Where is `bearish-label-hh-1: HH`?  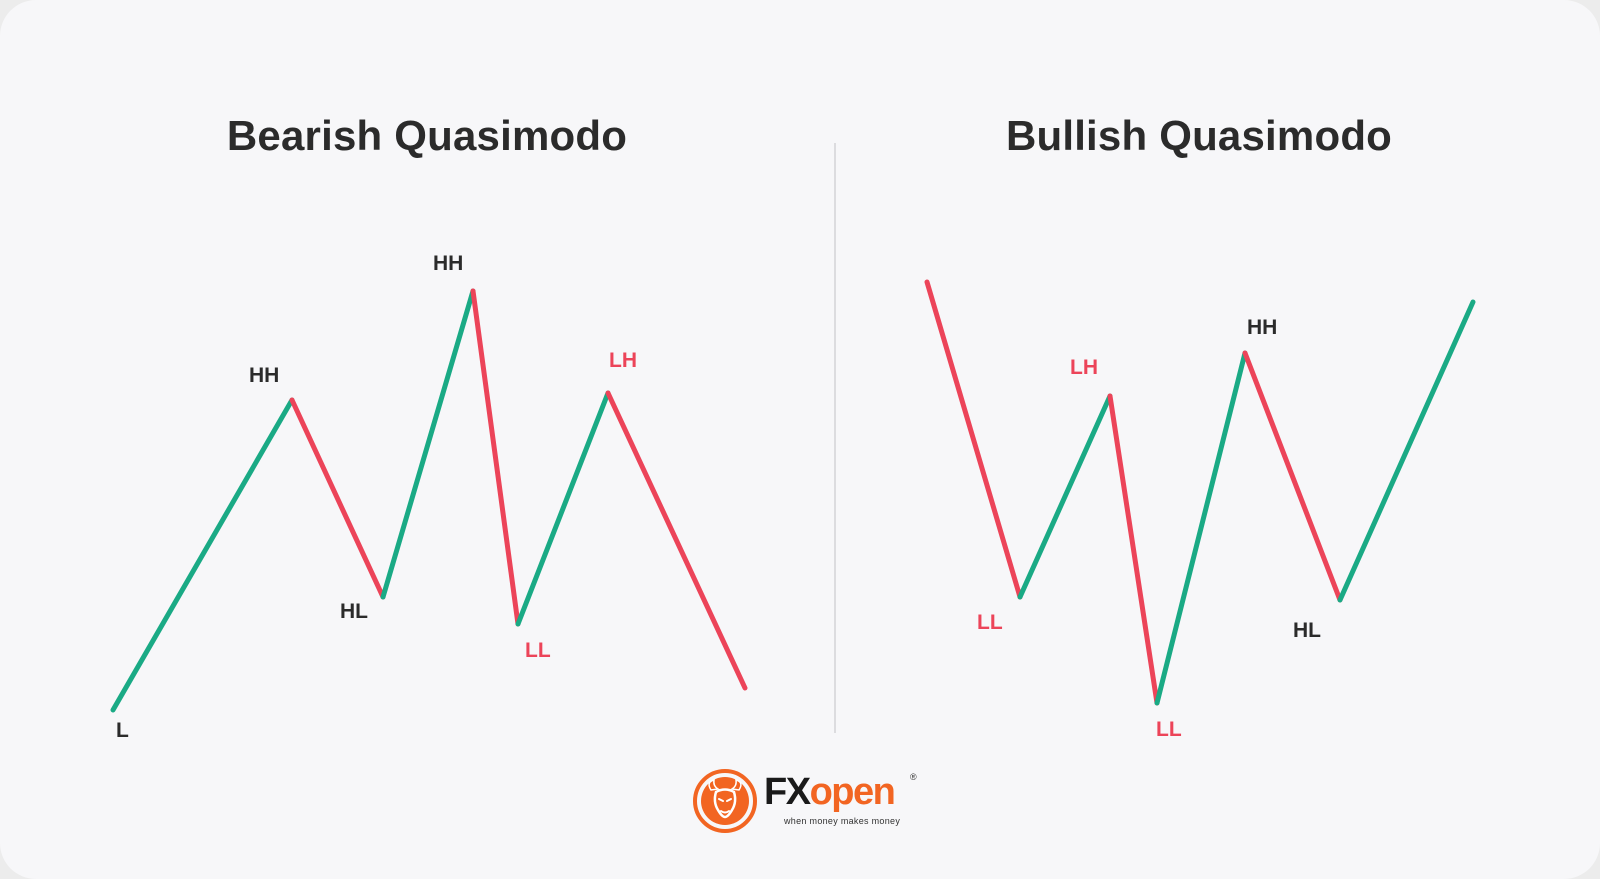 bearish-label-hh-1: HH is located at coordinates (264, 375).